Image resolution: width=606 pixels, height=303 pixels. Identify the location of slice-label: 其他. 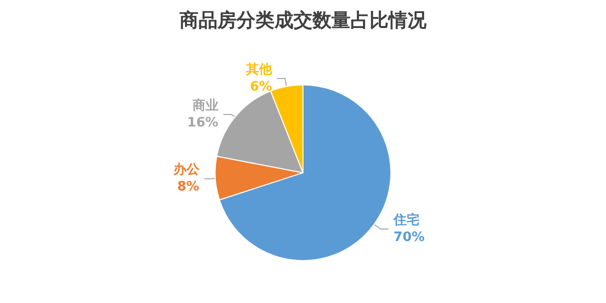
(259, 70).